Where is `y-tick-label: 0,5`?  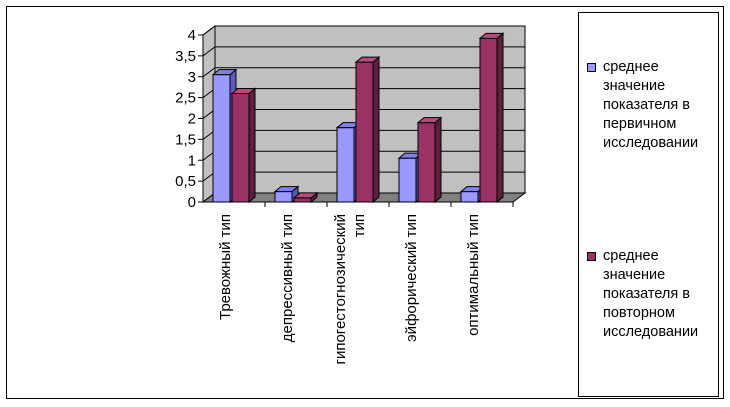 y-tick-label: 0,5 is located at coordinates (185, 181).